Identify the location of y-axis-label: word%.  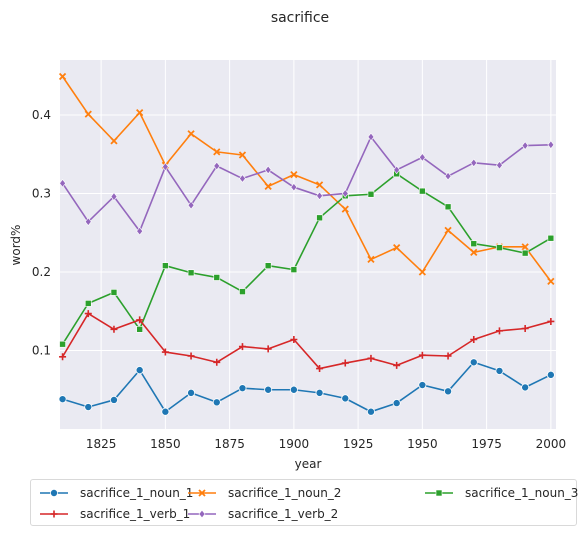
(16, 245).